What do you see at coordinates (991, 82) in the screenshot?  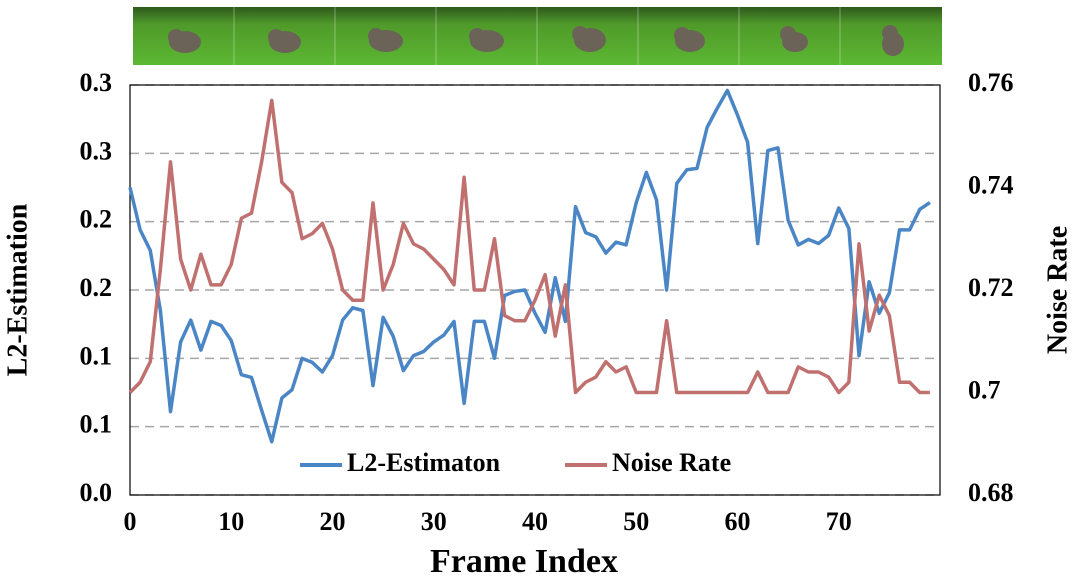 I see `y2-tick-label: 0.76` at bounding box center [991, 82].